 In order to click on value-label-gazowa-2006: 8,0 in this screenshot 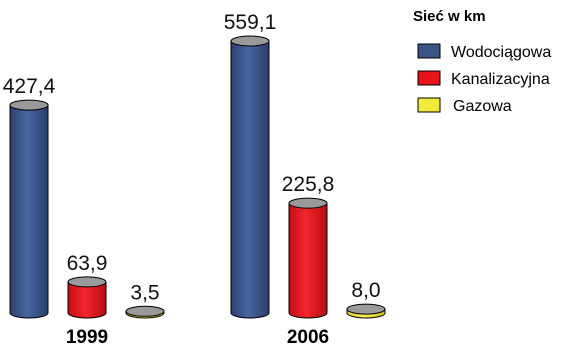, I will do `click(365, 290)`.